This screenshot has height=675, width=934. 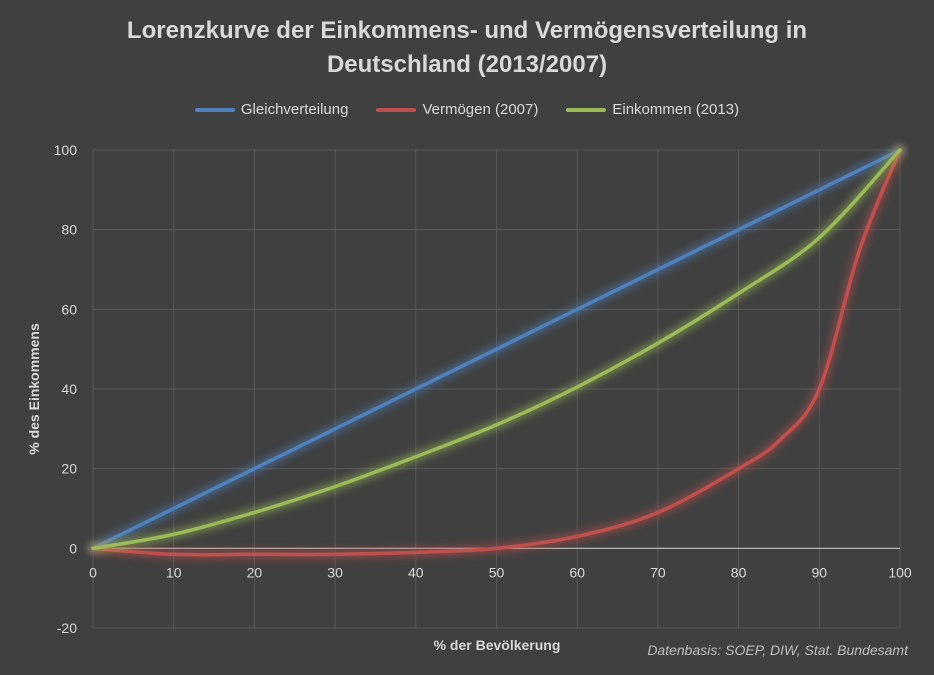 What do you see at coordinates (396, 109) in the screenshot?
I see `legend-swatch-vermoegen` at bounding box center [396, 109].